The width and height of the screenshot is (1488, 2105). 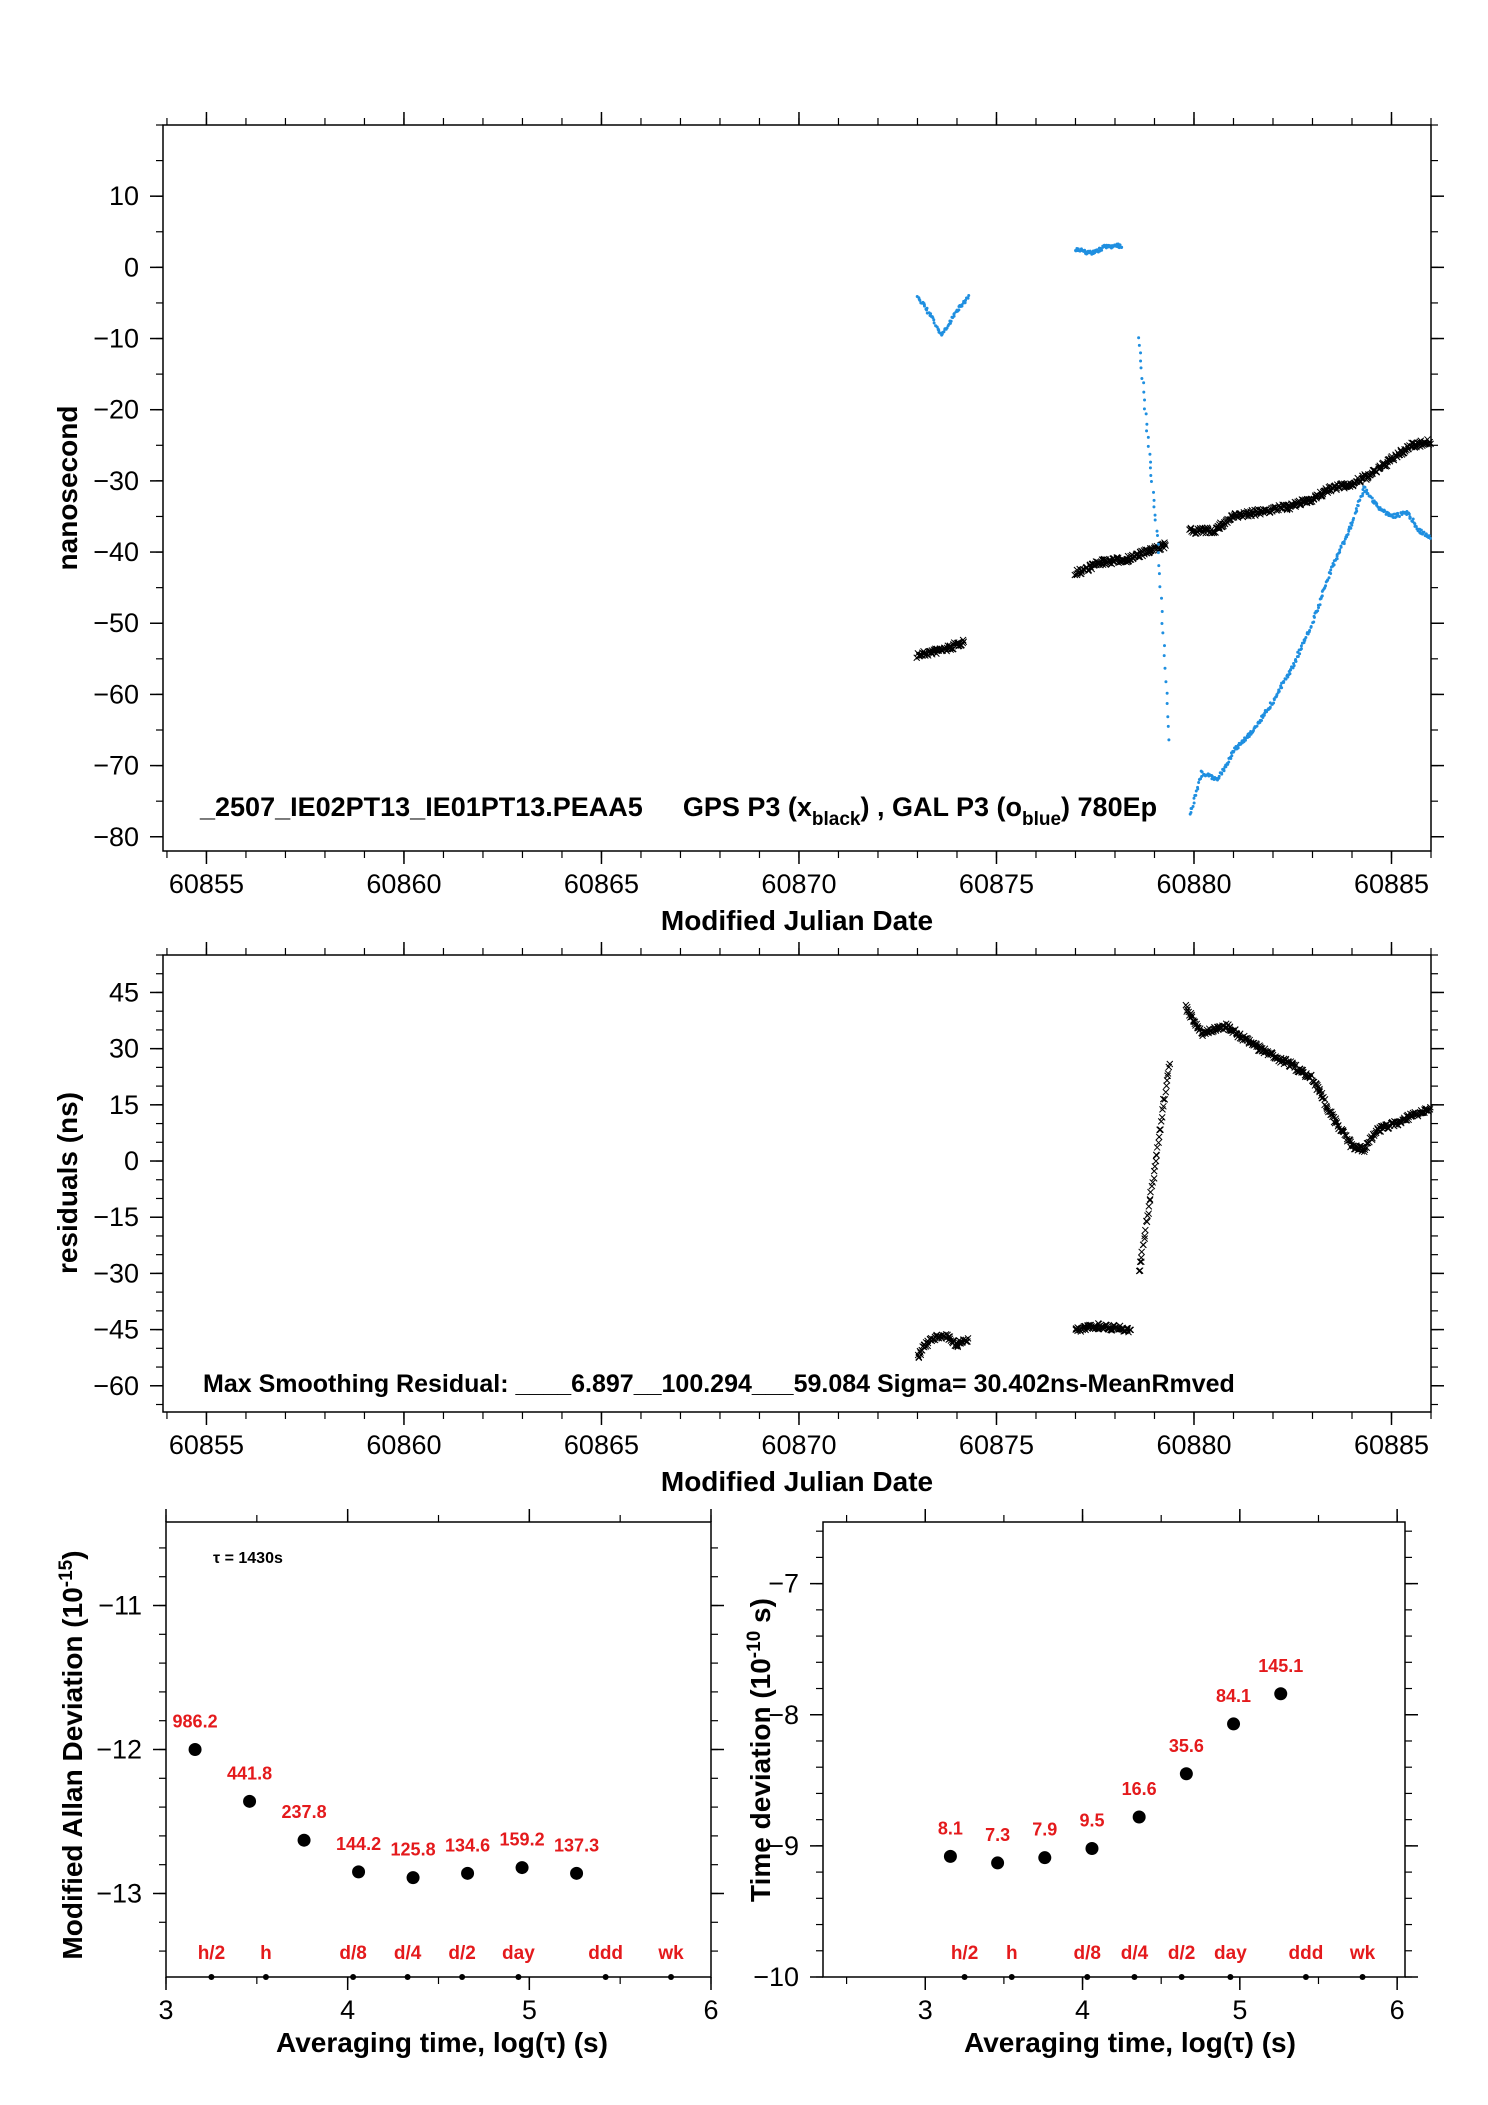 What do you see at coordinates (421, 807) in the screenshot?
I see `dataset-id: _2507_IE02PT13_IE01PT13.PEAA5` at bounding box center [421, 807].